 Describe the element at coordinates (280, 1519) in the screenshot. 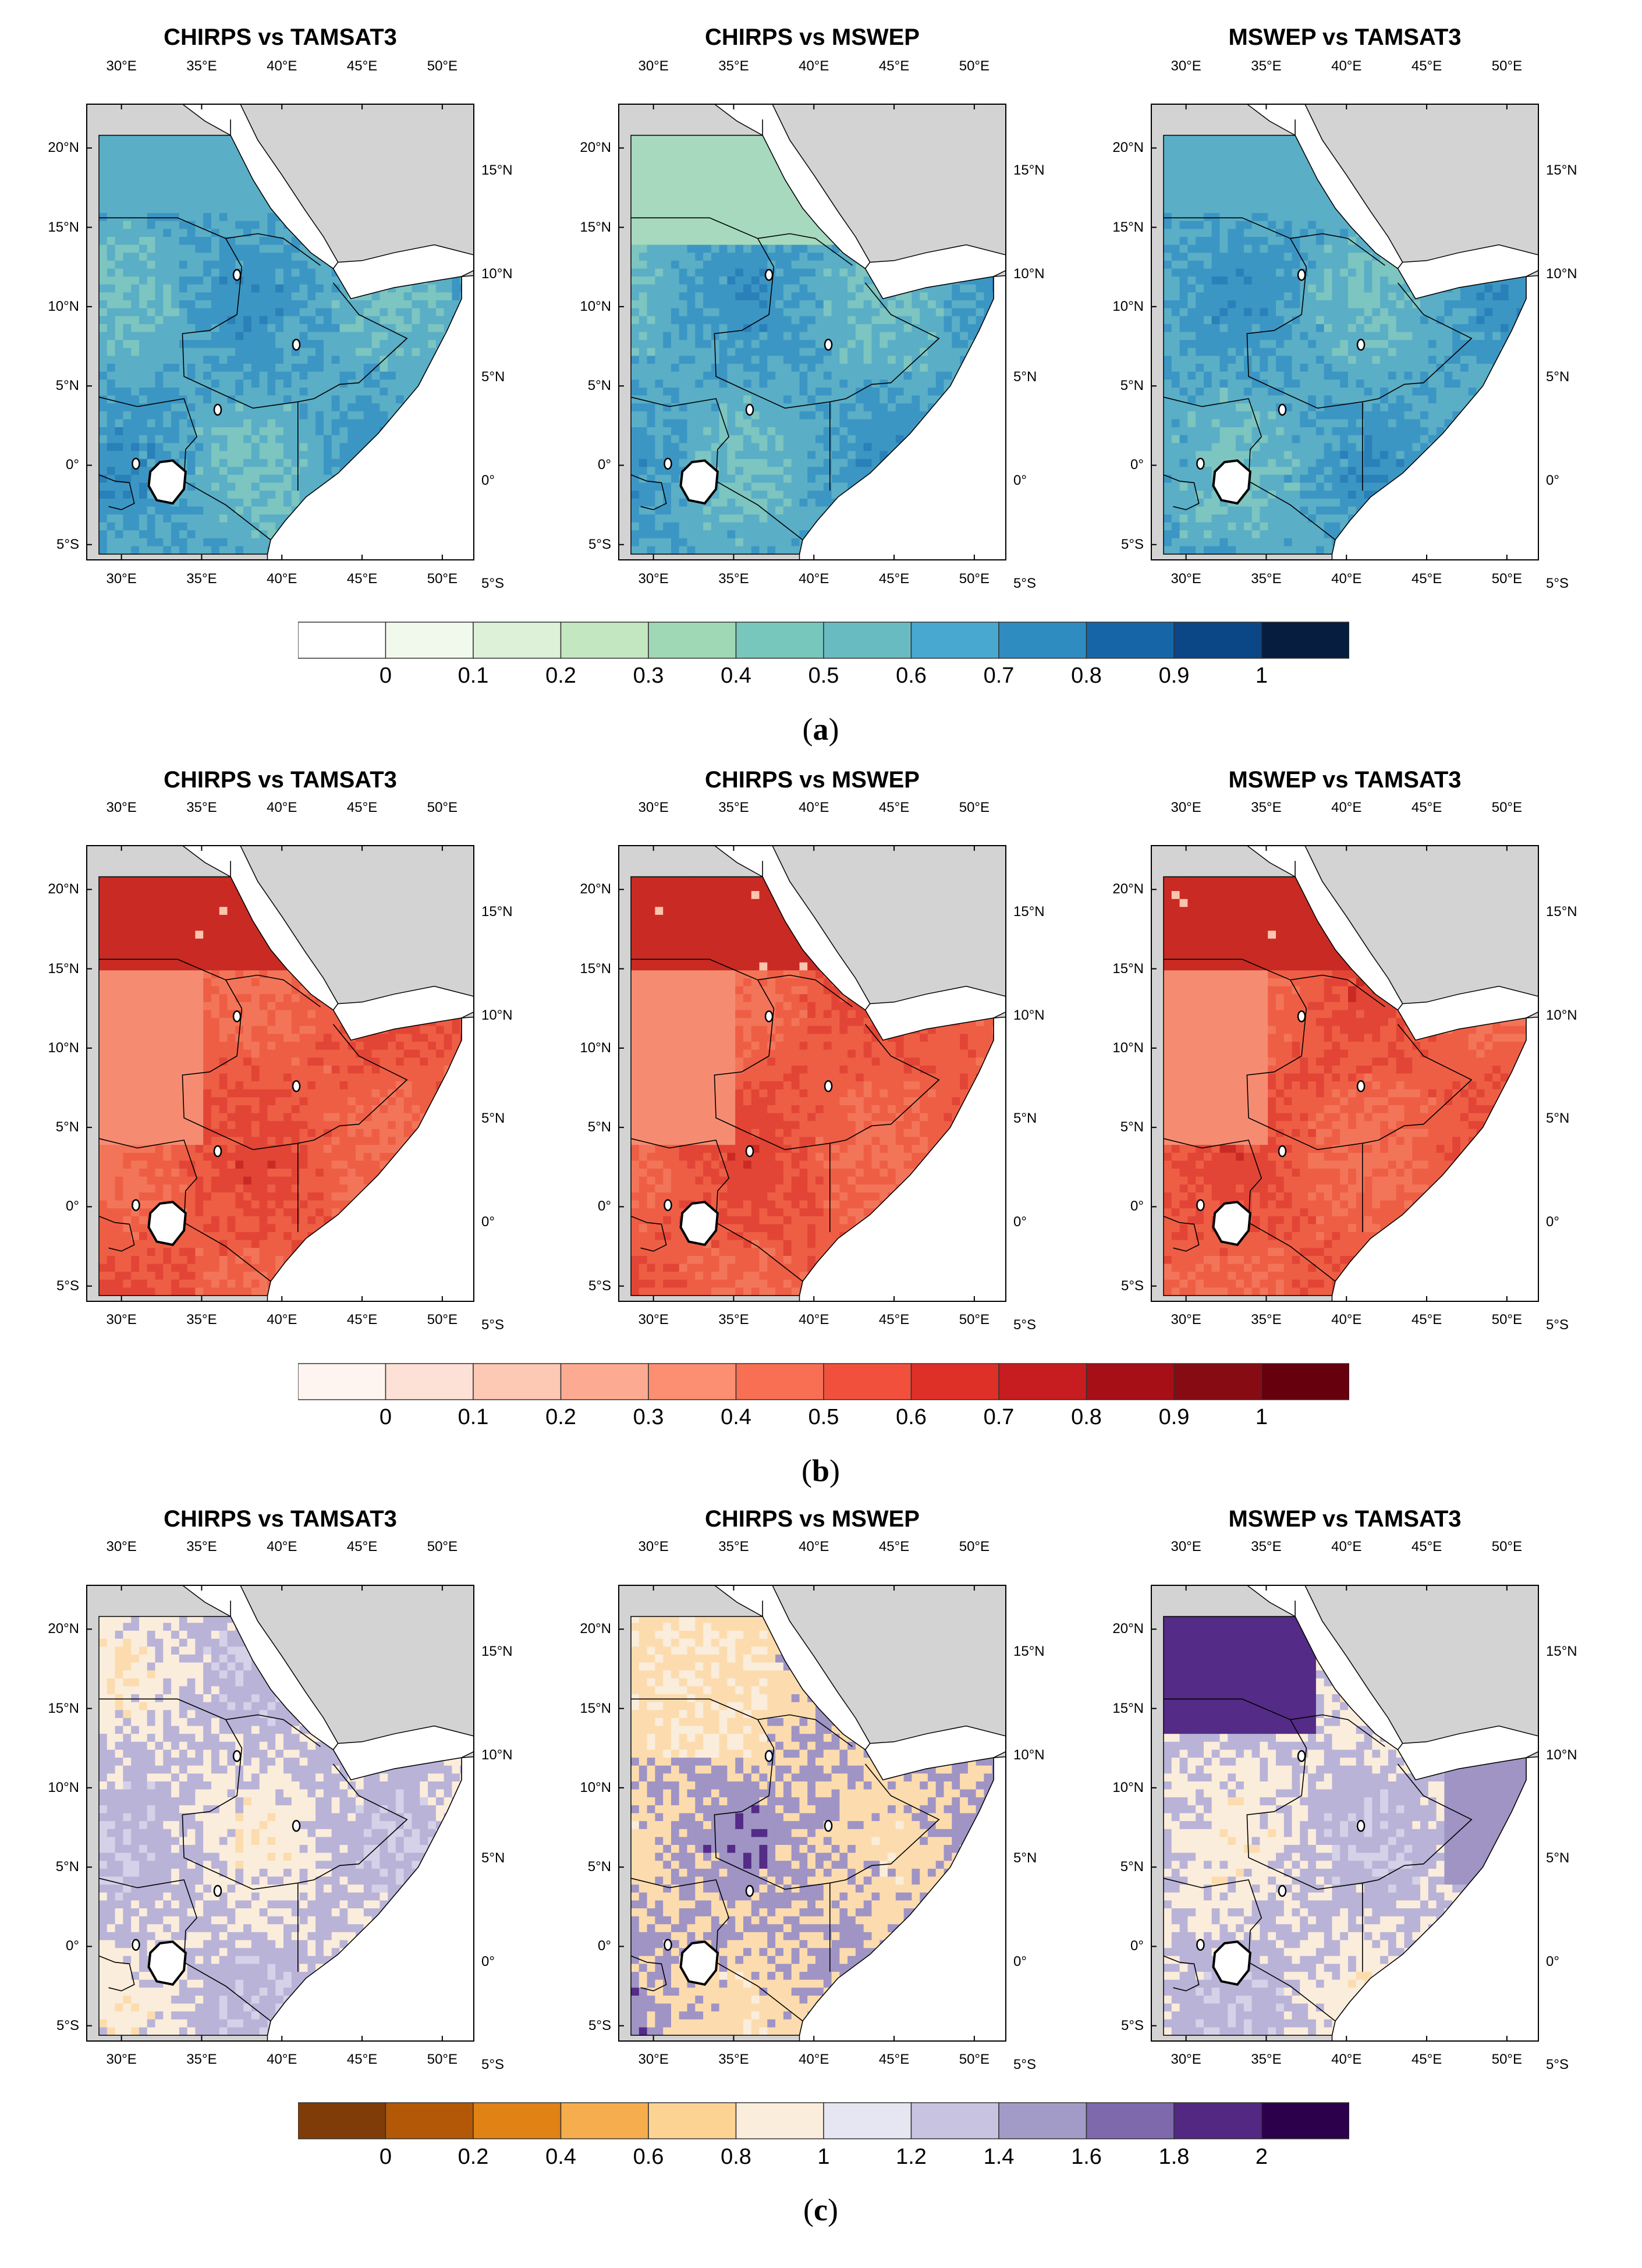

I see `map-title: CHIRPS vs TAMSAT3` at that location.